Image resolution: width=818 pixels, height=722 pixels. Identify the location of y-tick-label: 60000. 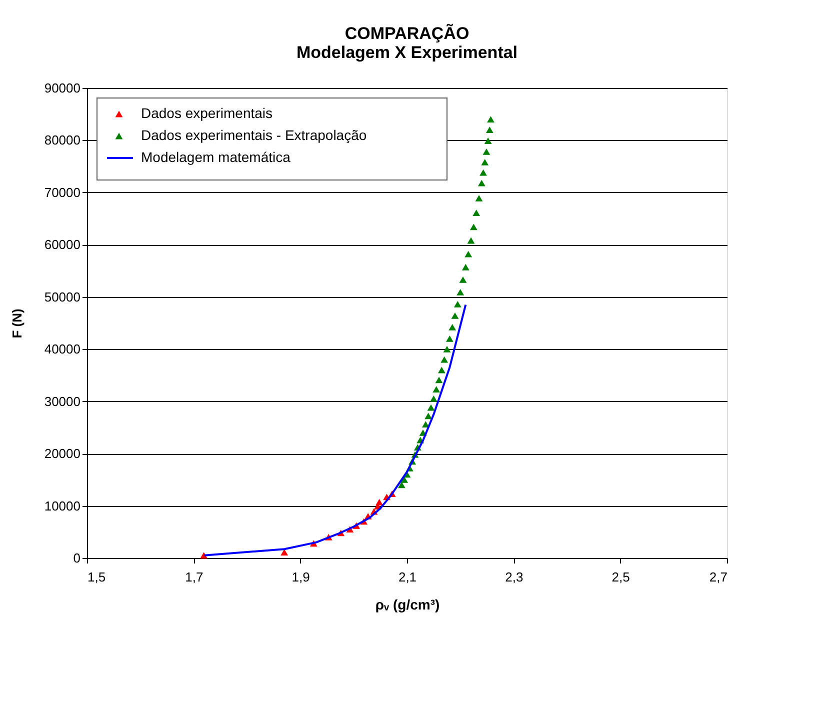
(62, 244).